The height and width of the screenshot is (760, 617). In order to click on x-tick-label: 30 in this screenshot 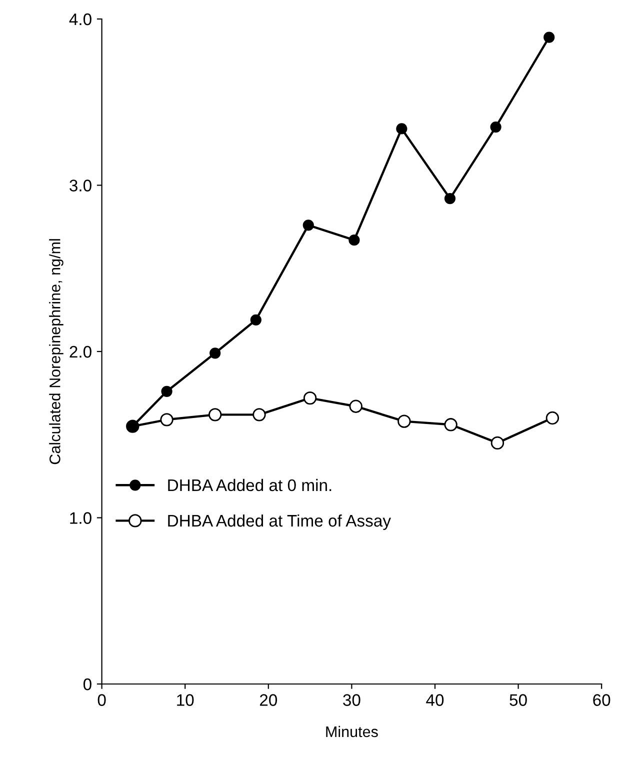, I will do `click(351, 700)`.